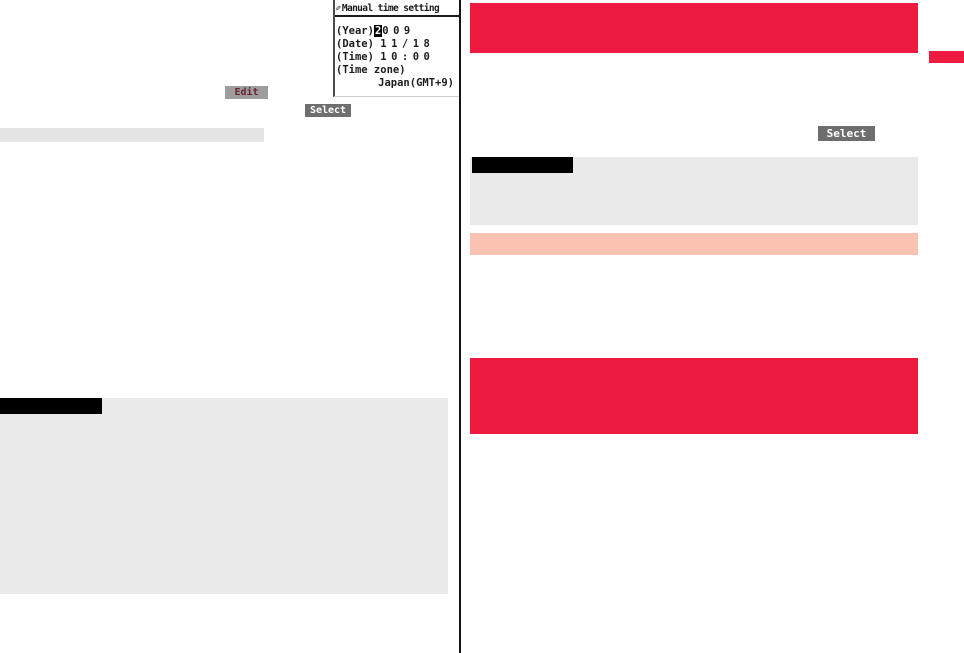  Describe the element at coordinates (355, 44) in the screenshot. I see `date-label: (Date)` at that location.